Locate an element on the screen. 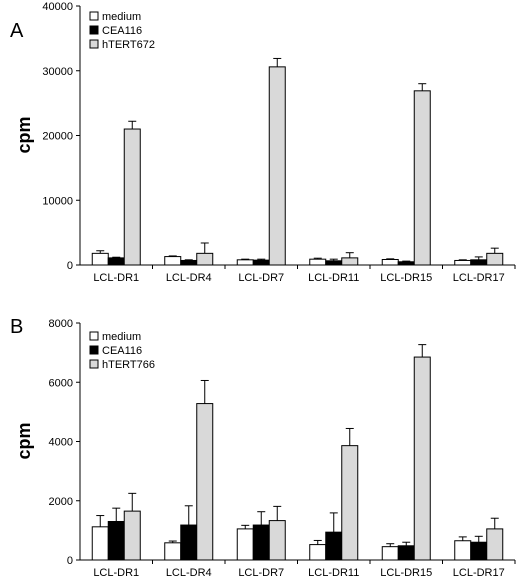 The height and width of the screenshot is (583, 520). legend-label: hTERT766 is located at coordinates (128, 365).